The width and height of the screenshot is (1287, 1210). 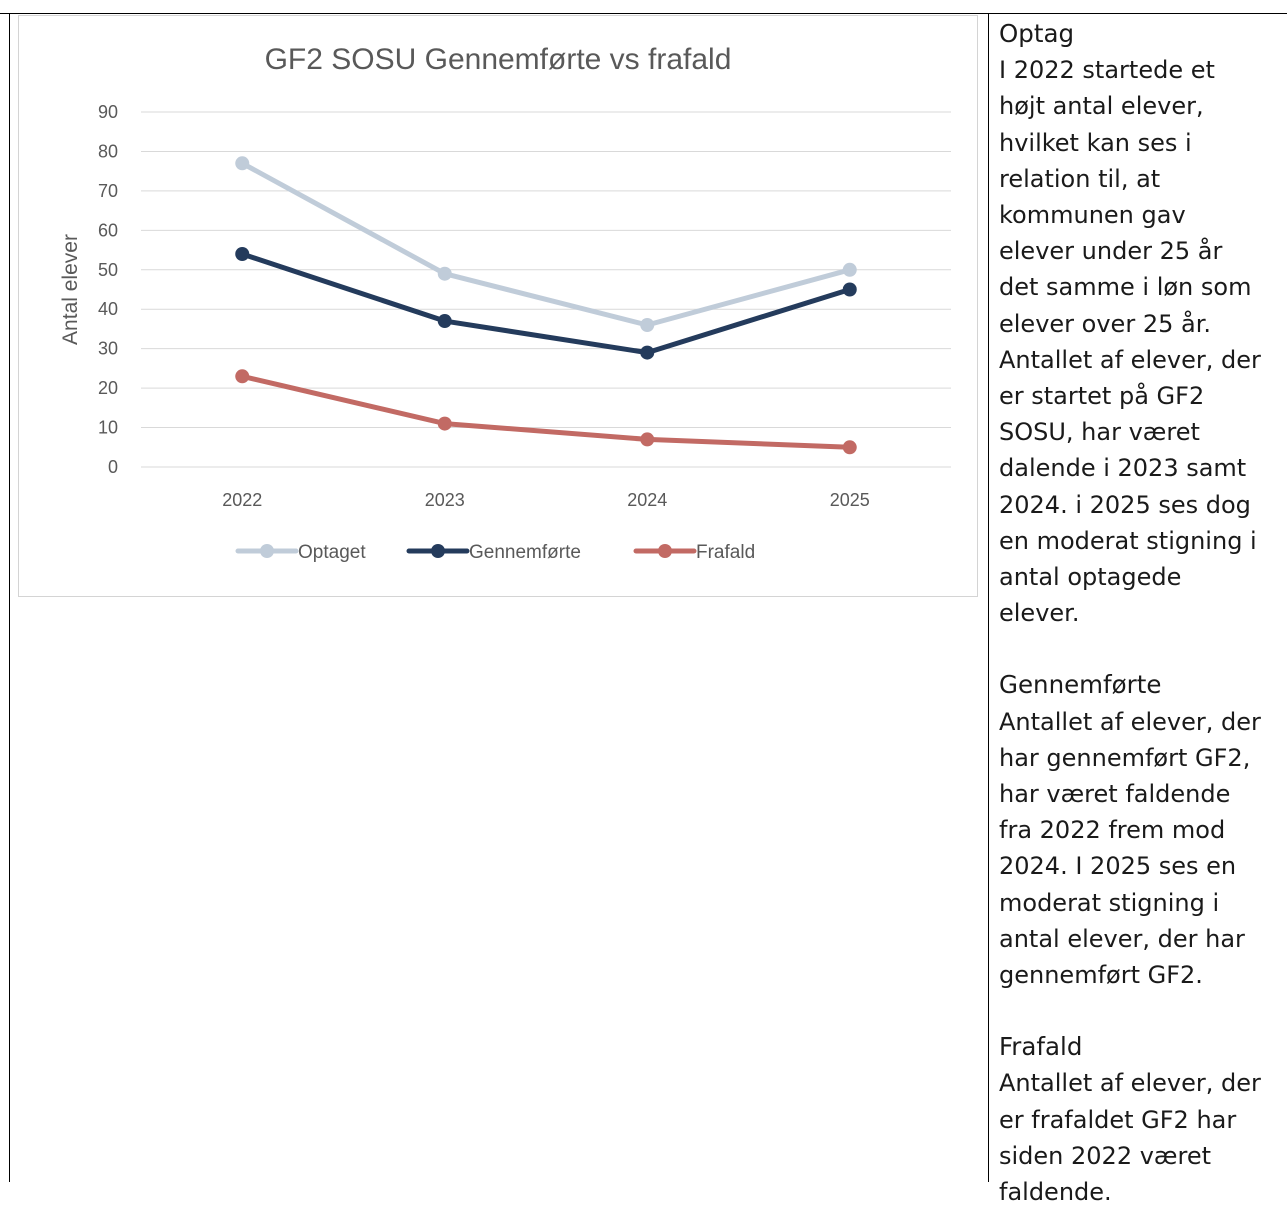 I want to click on series-optaget, so click(x=546, y=244).